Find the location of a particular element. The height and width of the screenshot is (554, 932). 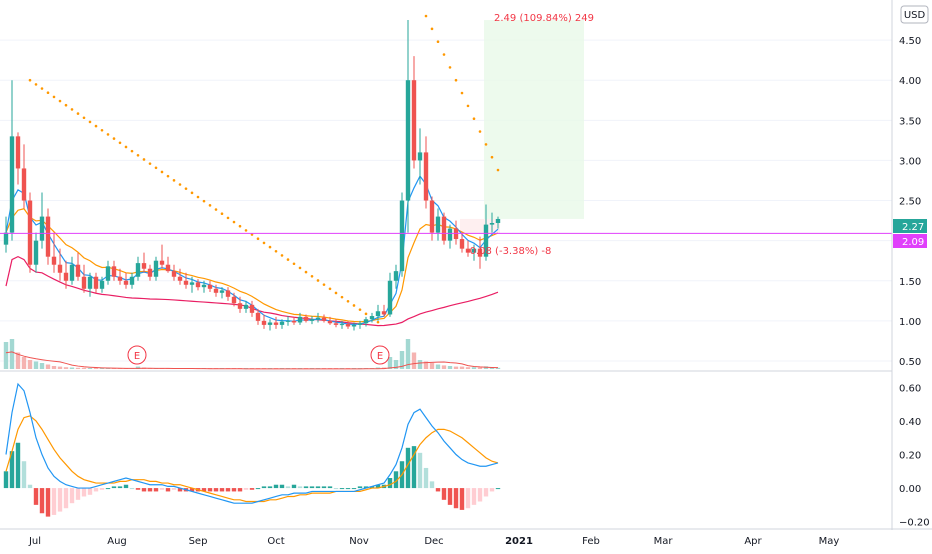

x-tick-label: May is located at coordinates (829, 541).